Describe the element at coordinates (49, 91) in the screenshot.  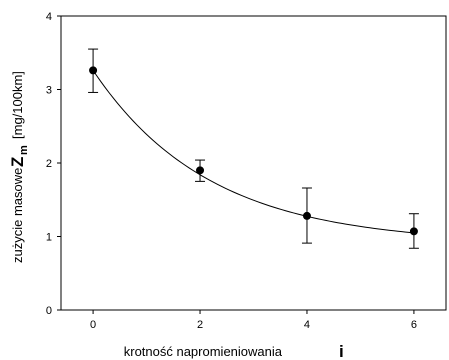
I see `y-tick-label: 3` at that location.